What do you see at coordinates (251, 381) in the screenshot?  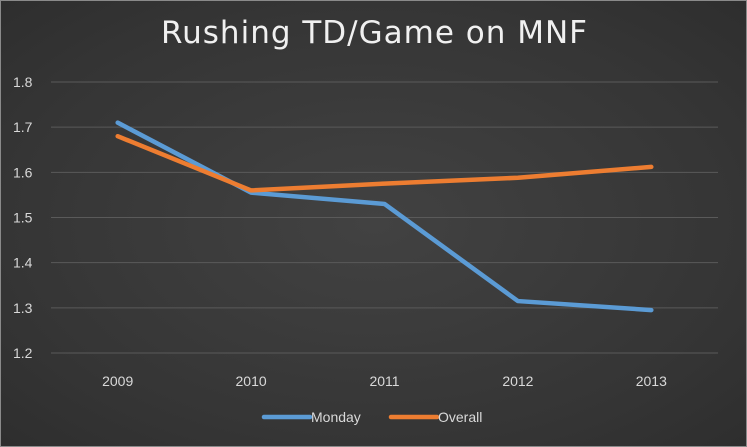 I see `x-tick-label: 2010` at bounding box center [251, 381].